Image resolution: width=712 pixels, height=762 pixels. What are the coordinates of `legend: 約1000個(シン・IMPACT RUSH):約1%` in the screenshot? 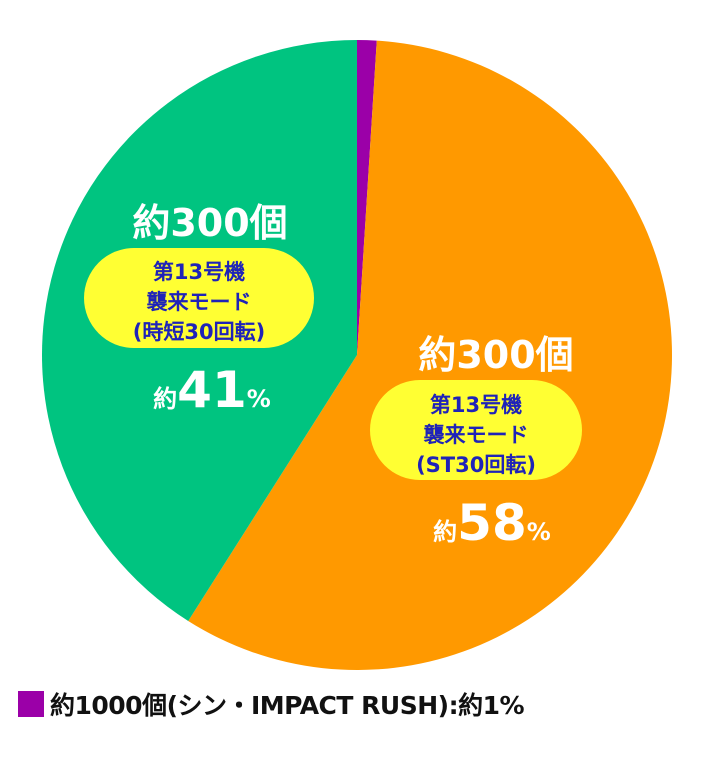 It's located at (271, 704).